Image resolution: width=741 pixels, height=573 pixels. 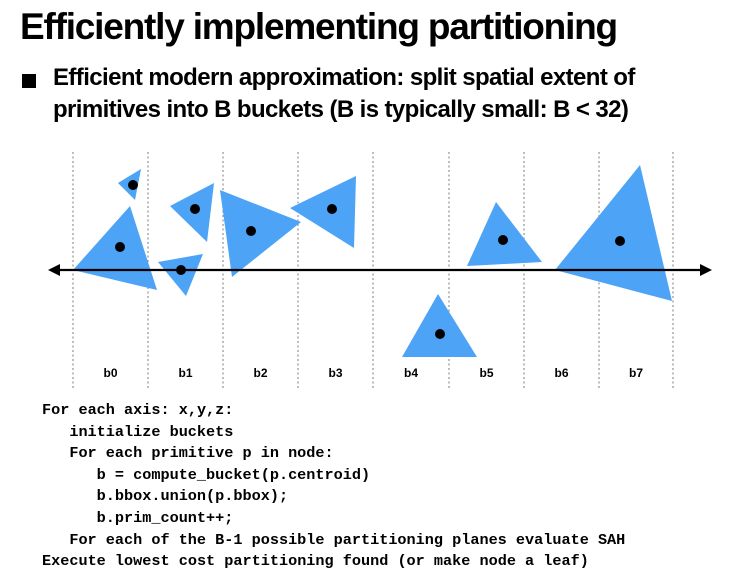 What do you see at coordinates (706, 270) in the screenshot?
I see `axis-right-arrow-icon` at bounding box center [706, 270].